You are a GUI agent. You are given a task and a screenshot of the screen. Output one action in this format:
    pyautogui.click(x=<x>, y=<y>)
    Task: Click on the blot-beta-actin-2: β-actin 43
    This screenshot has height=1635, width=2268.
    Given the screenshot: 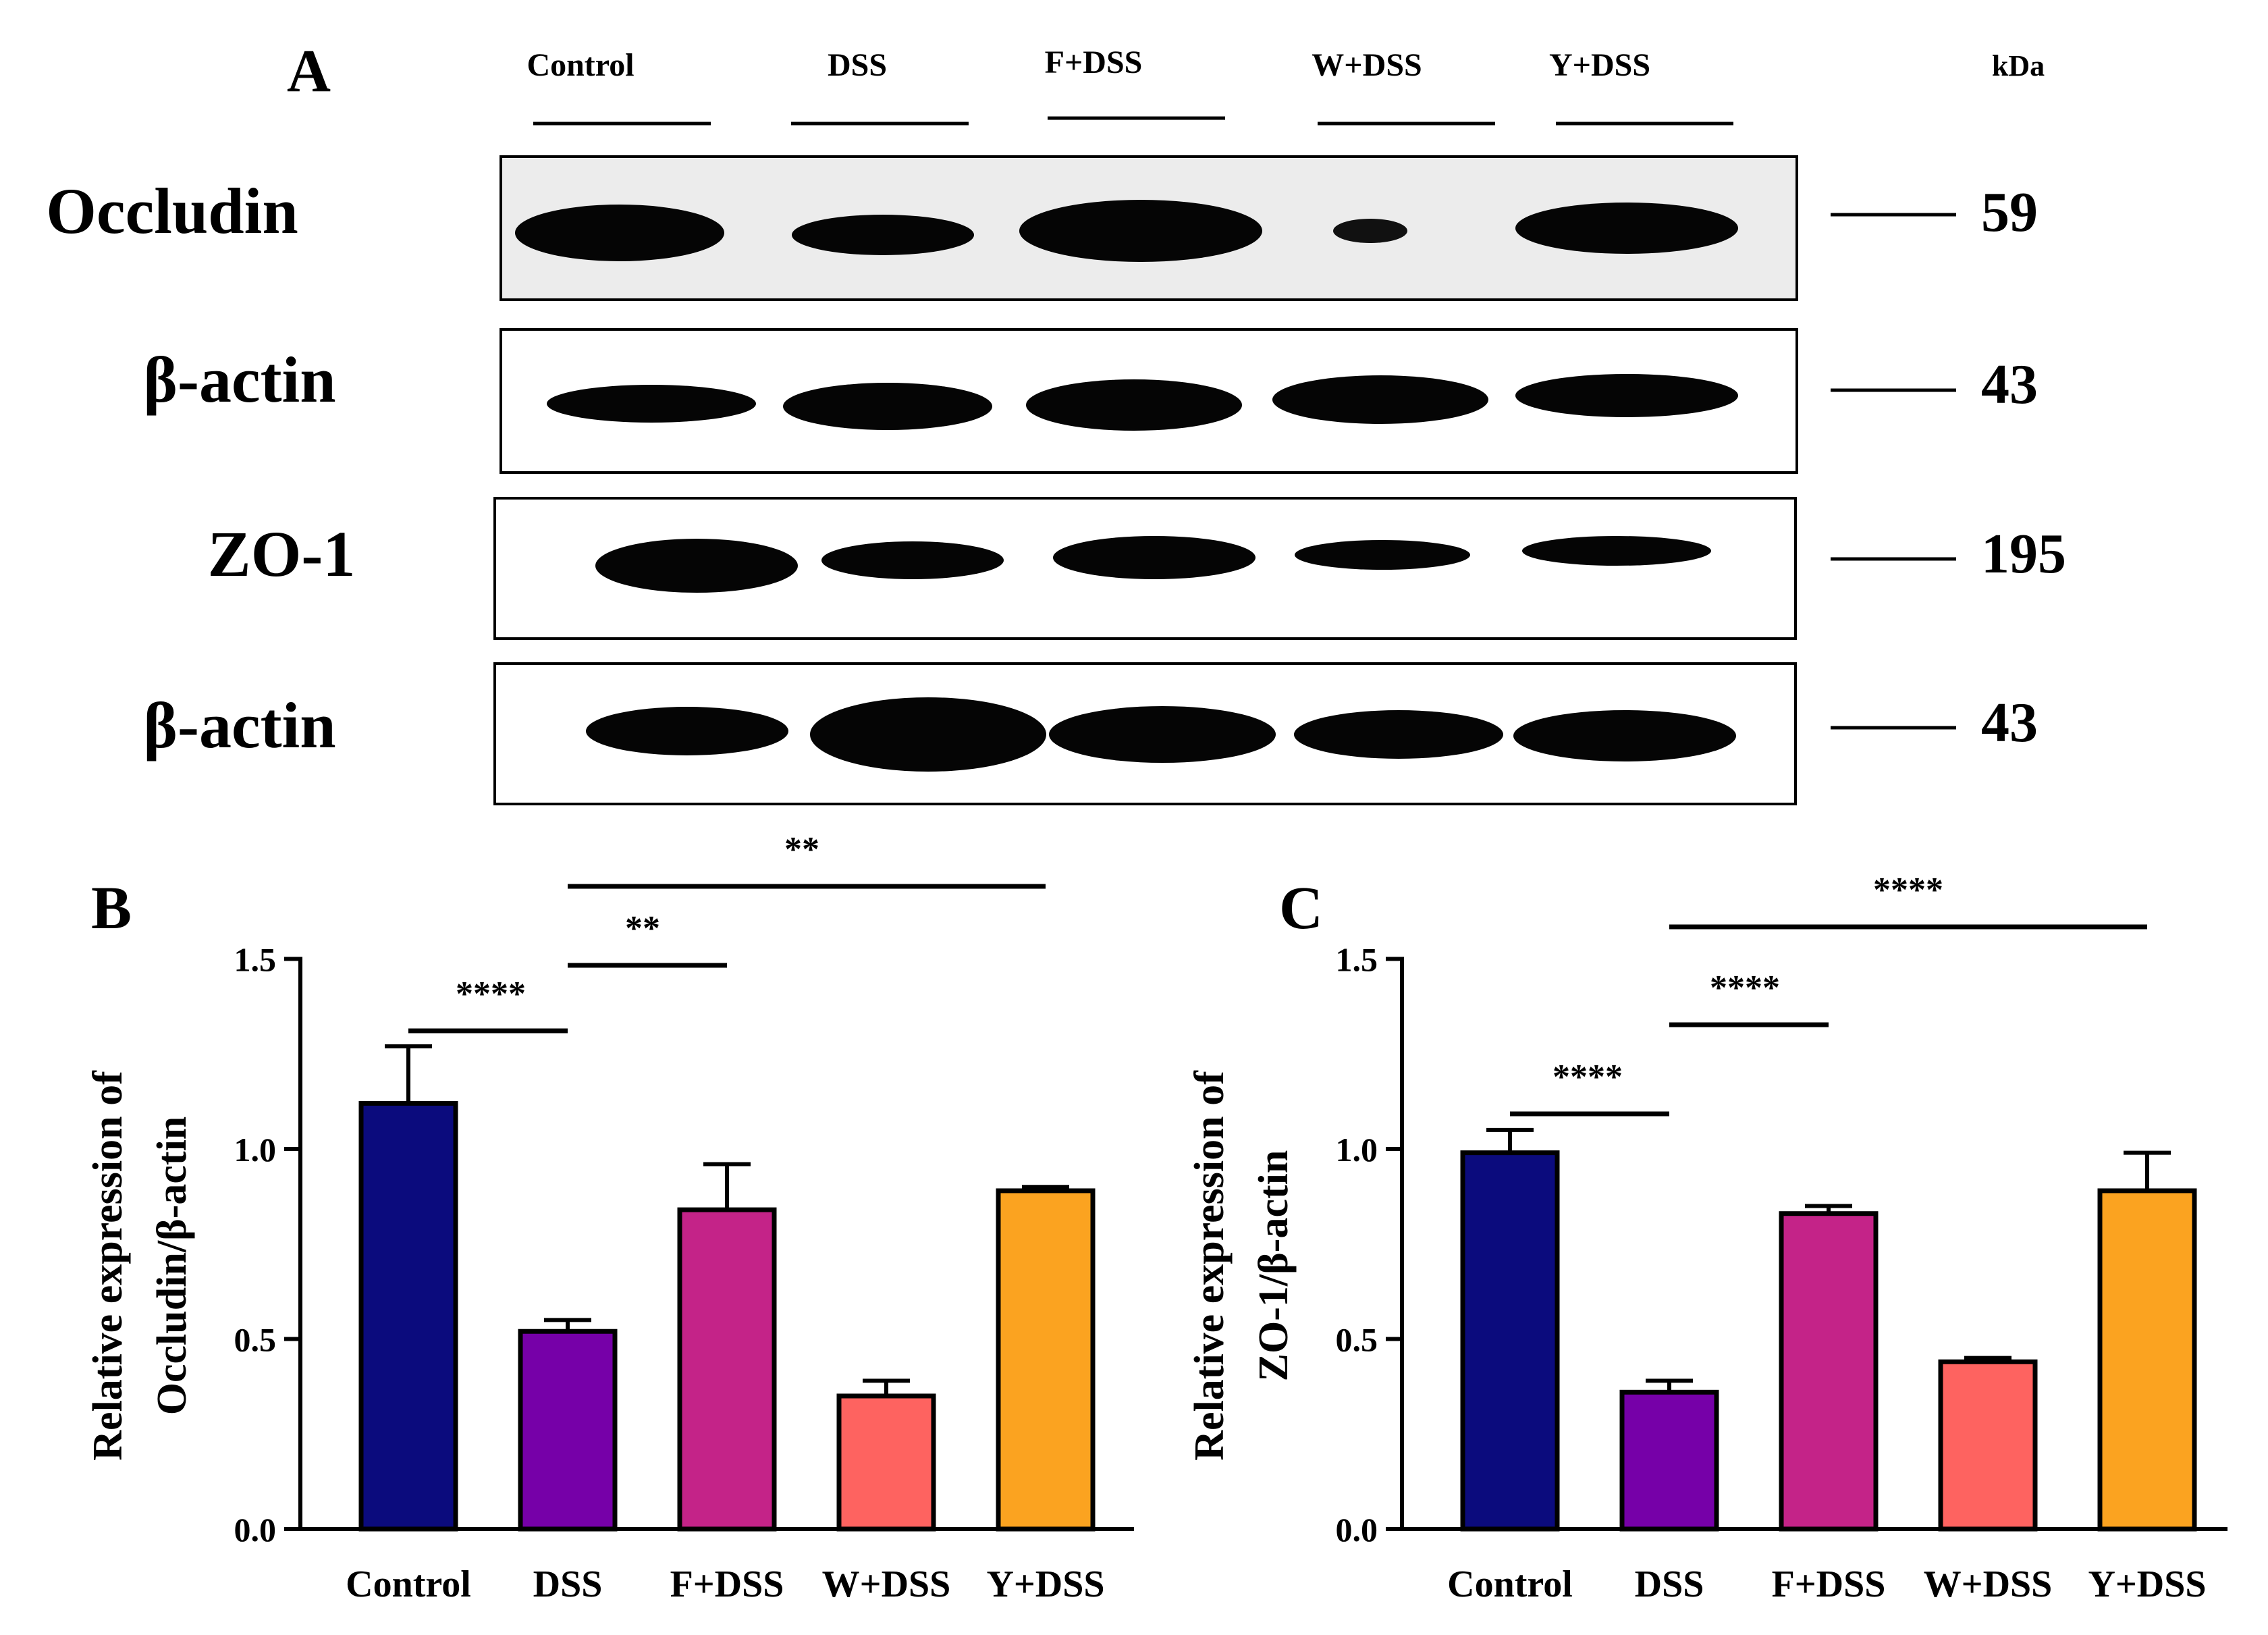 What is the action you would take?
    pyautogui.click(x=1090, y=733)
    